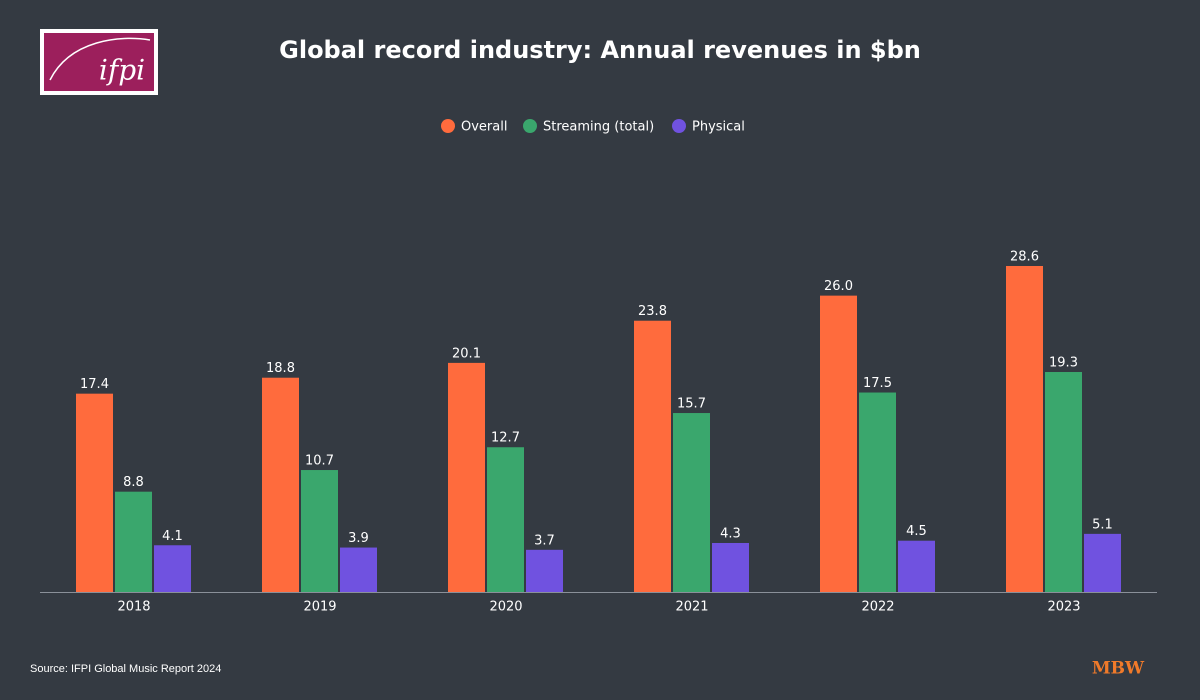 This screenshot has height=700, width=1200. Describe the element at coordinates (691, 404) in the screenshot. I see `value-label: 15.7` at that location.